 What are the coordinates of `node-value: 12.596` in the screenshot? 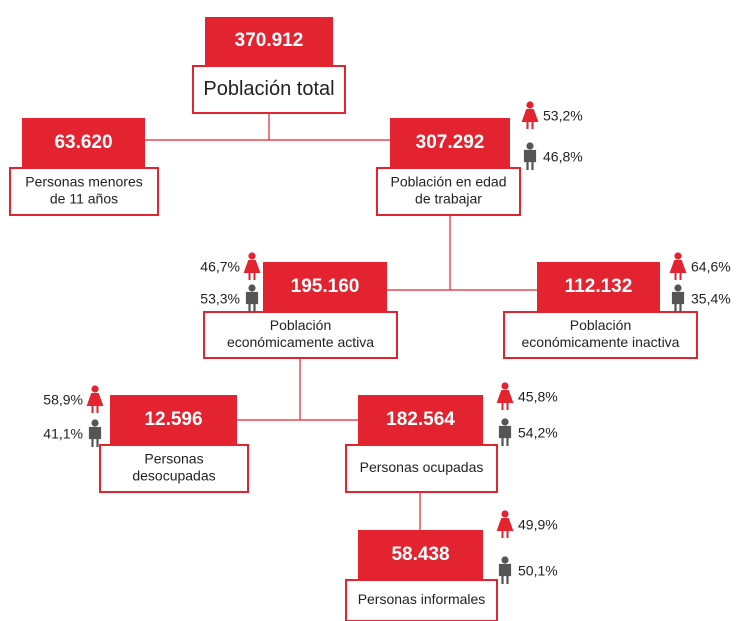 It's located at (173, 419).